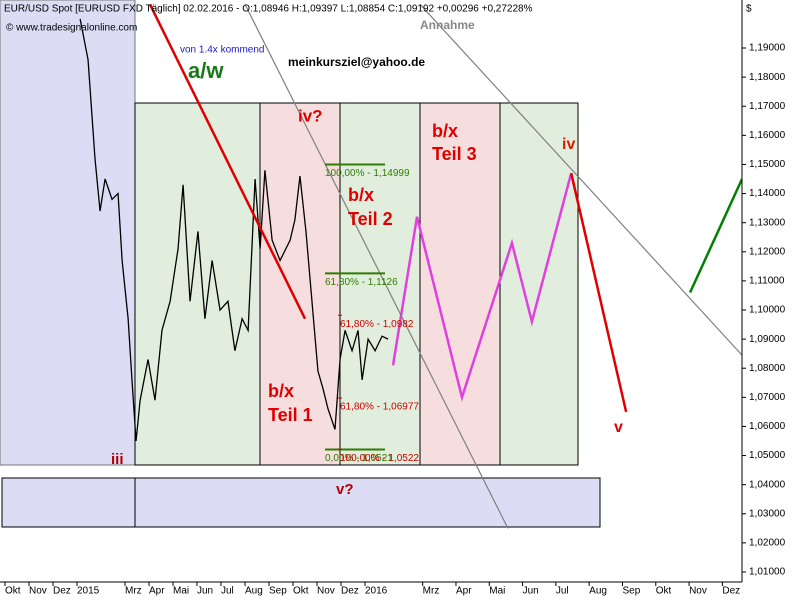  I want to click on currency: $, so click(749, 9).